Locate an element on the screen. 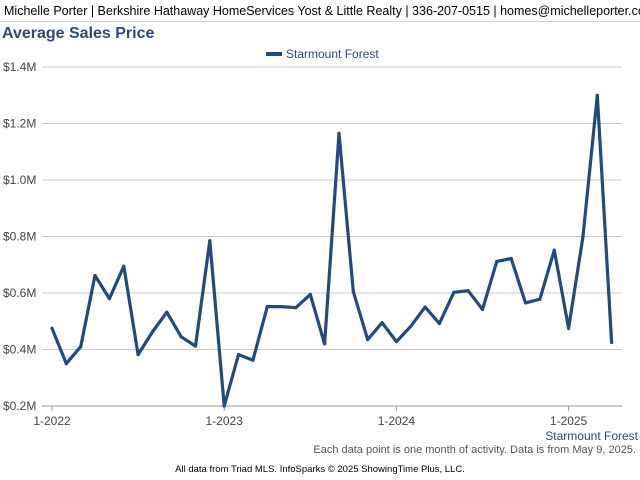 The height and width of the screenshot is (480, 640). y-tick-label: $1.0M is located at coordinates (19, 180).